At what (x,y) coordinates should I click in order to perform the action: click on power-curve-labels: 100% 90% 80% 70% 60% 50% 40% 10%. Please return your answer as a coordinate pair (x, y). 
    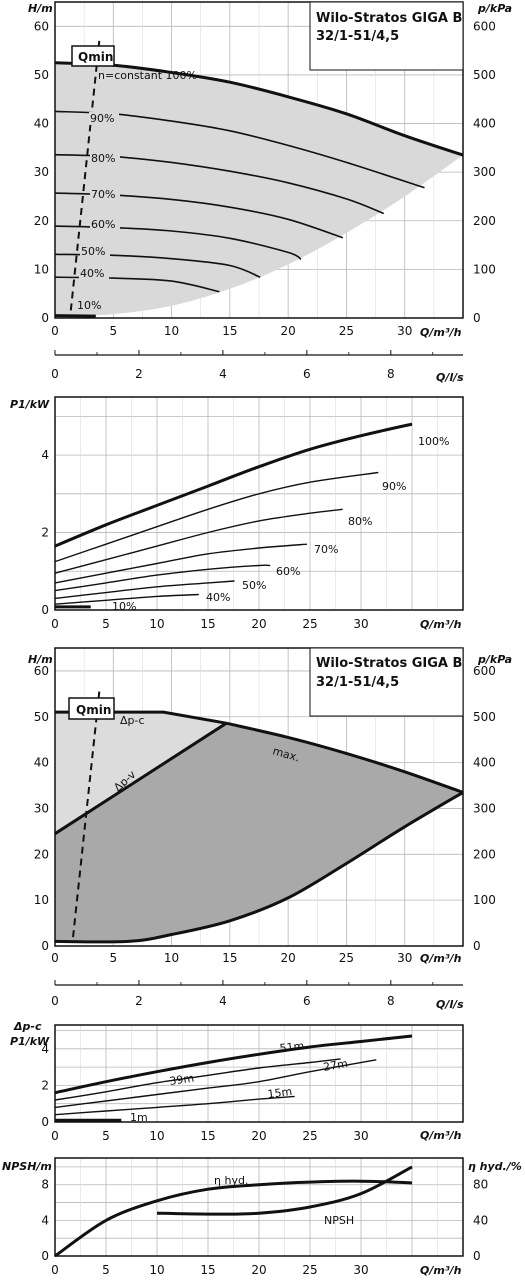
    Looking at the image, I should click on (280, 524).